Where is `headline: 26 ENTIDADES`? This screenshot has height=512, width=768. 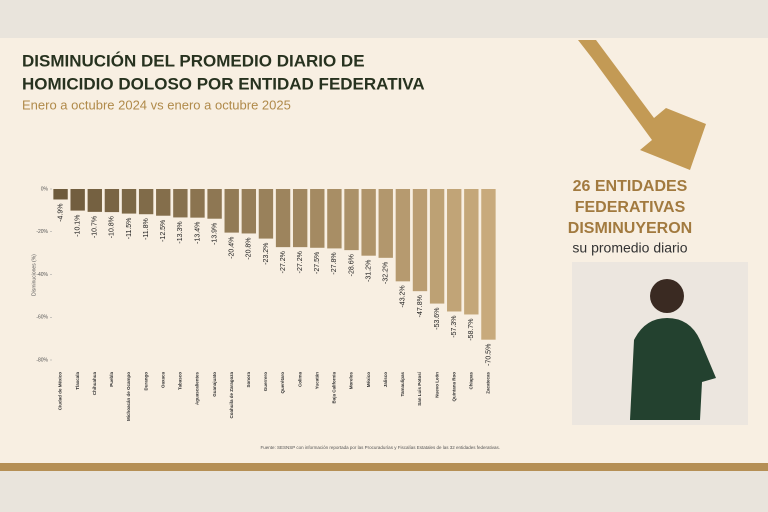 headline: 26 ENTIDADES is located at coordinates (630, 186).